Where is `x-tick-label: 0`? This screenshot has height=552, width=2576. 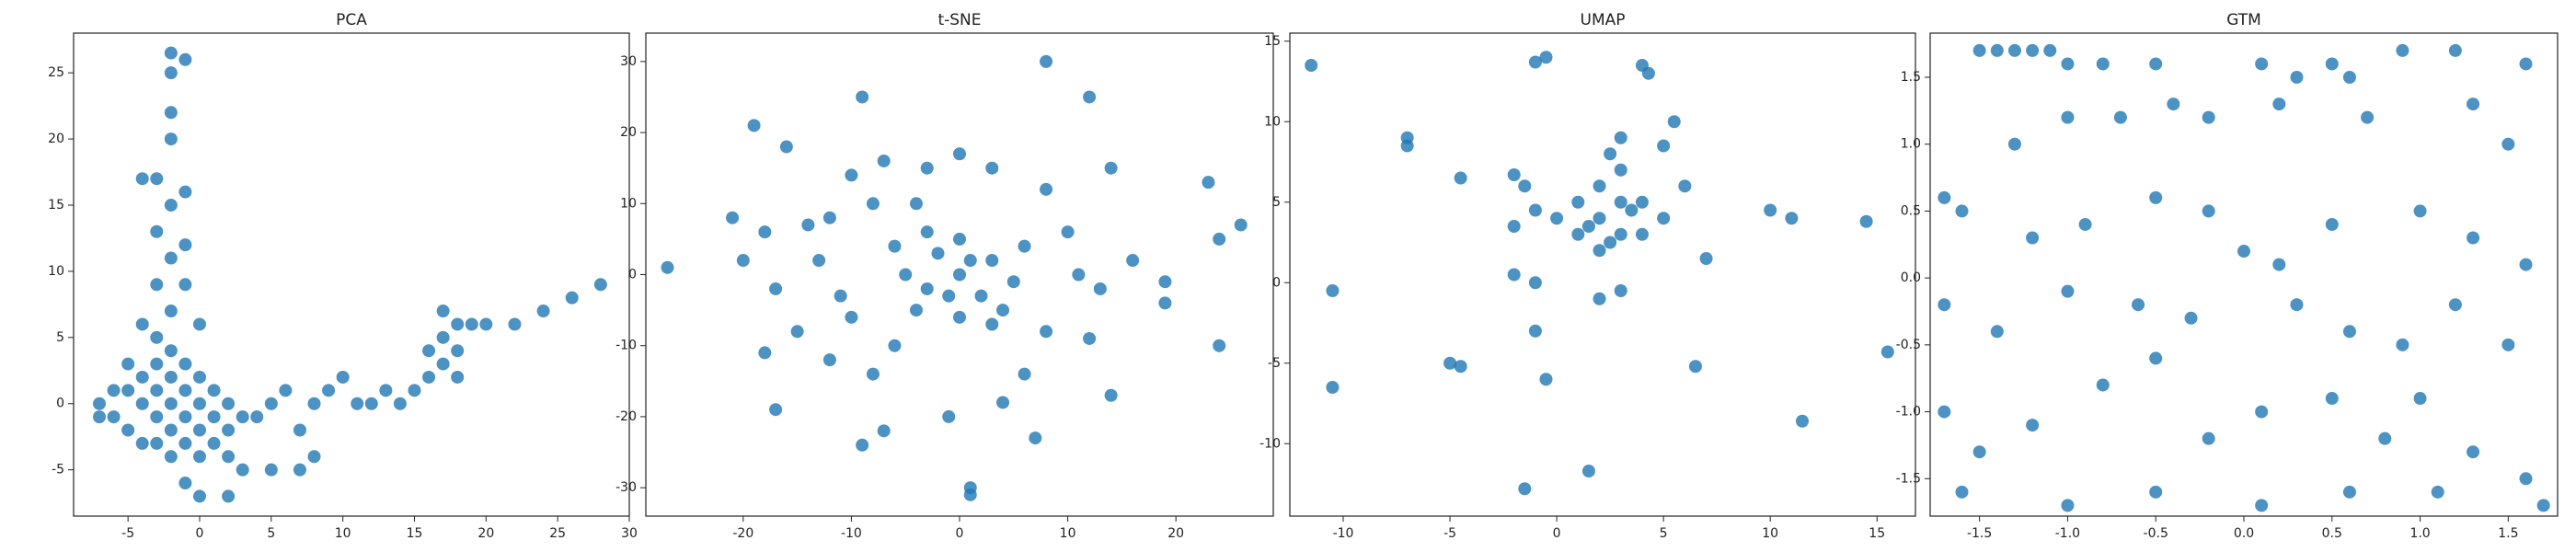
x-tick-label: 0 is located at coordinates (960, 533).